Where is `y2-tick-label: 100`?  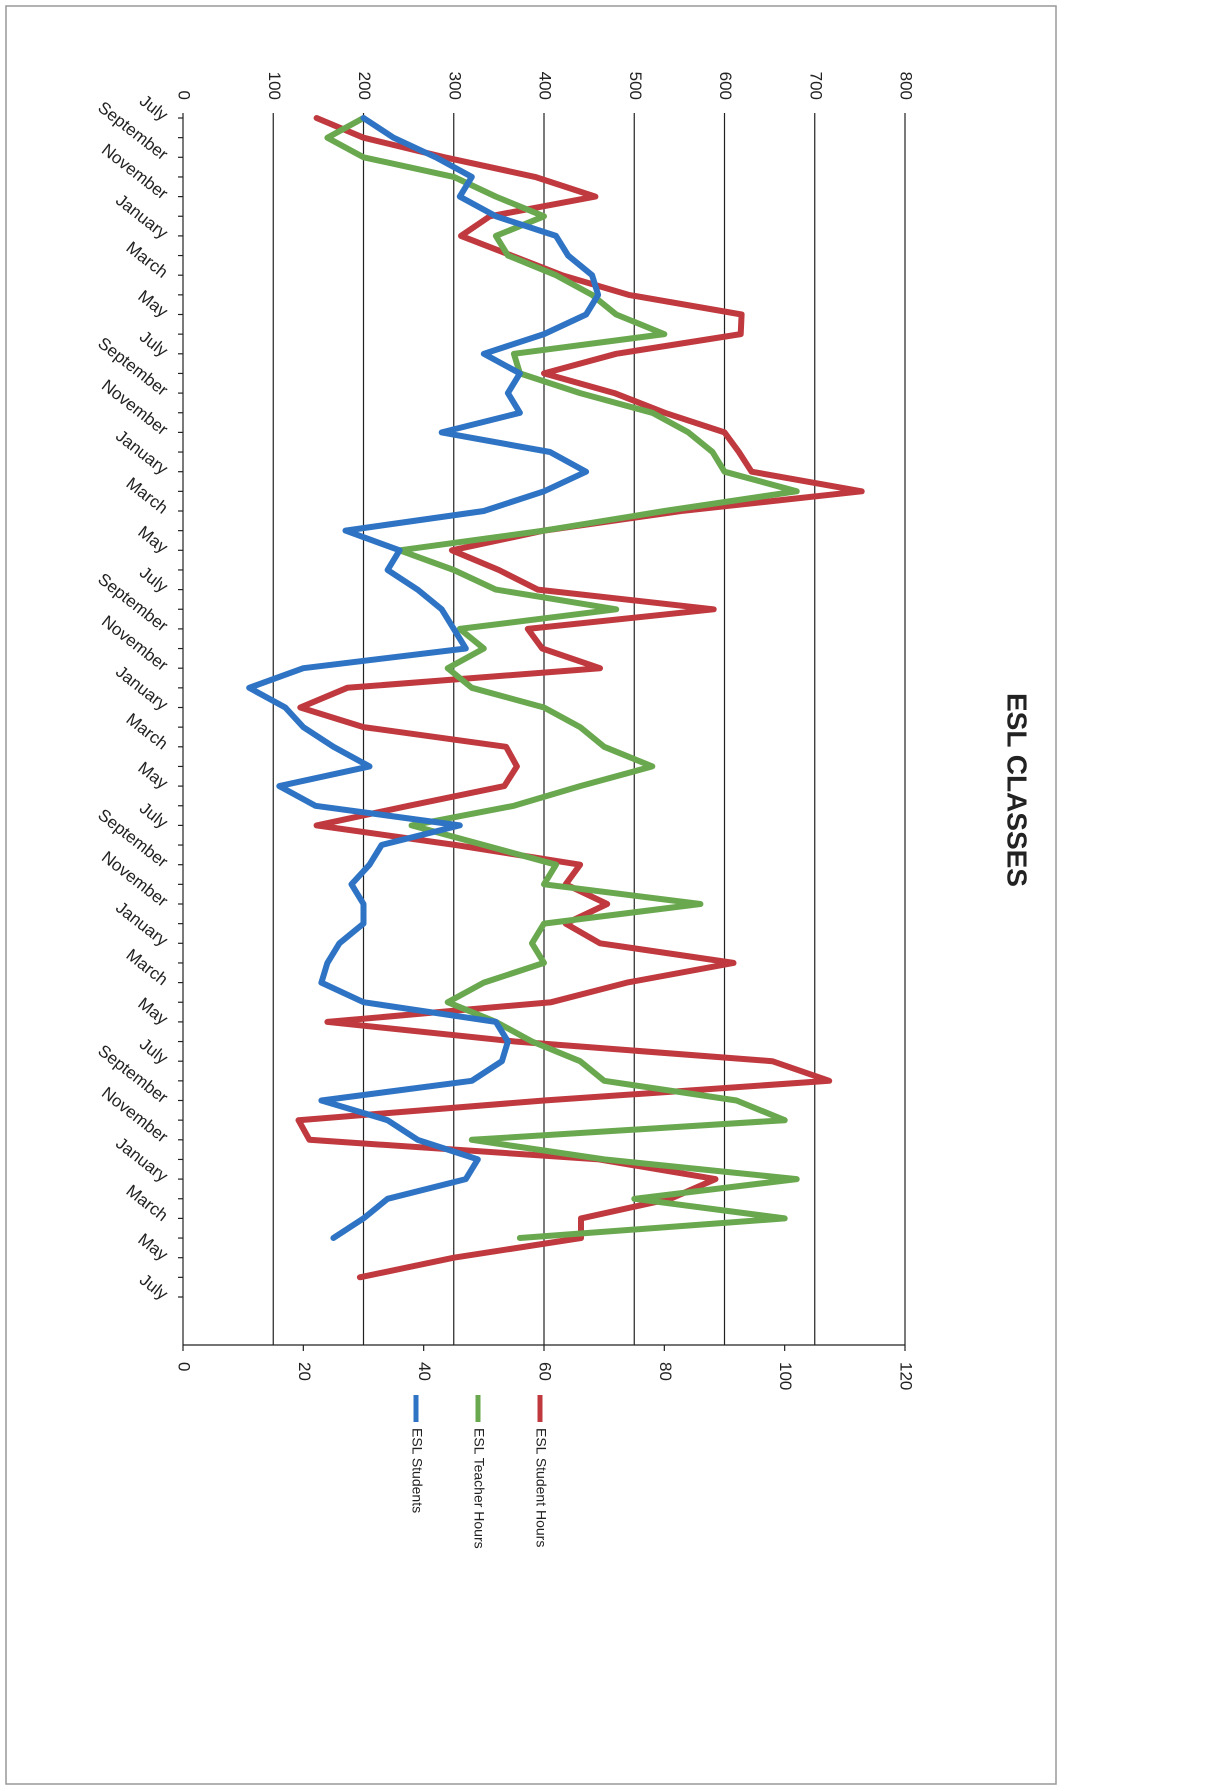 y2-tick-label: 100 is located at coordinates (785, 1376).